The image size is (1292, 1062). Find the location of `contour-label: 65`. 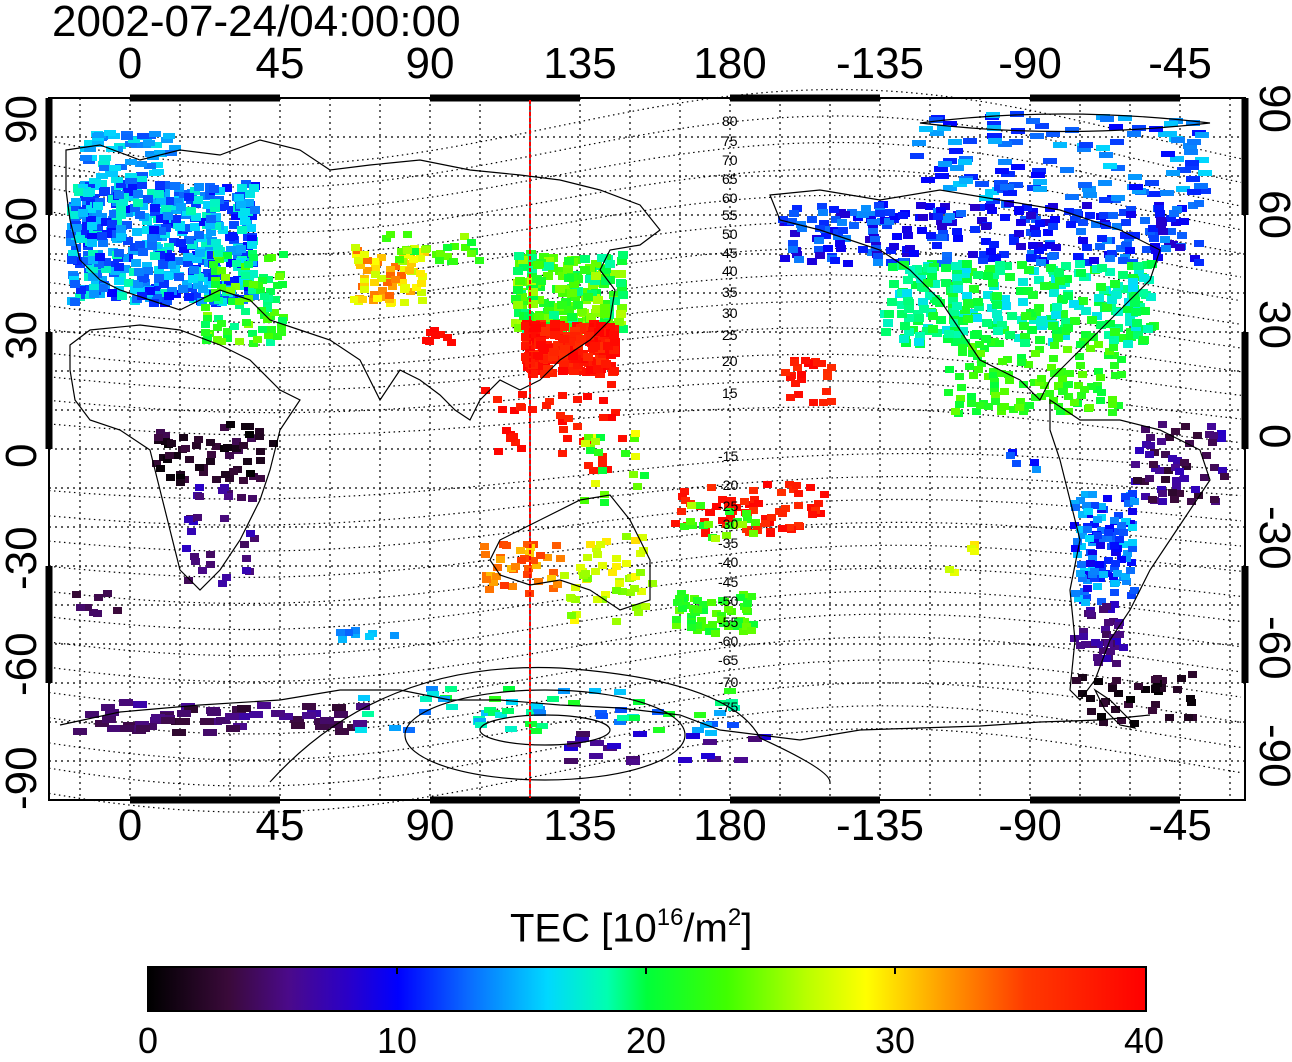

contour-label: 65 is located at coordinates (730, 179).